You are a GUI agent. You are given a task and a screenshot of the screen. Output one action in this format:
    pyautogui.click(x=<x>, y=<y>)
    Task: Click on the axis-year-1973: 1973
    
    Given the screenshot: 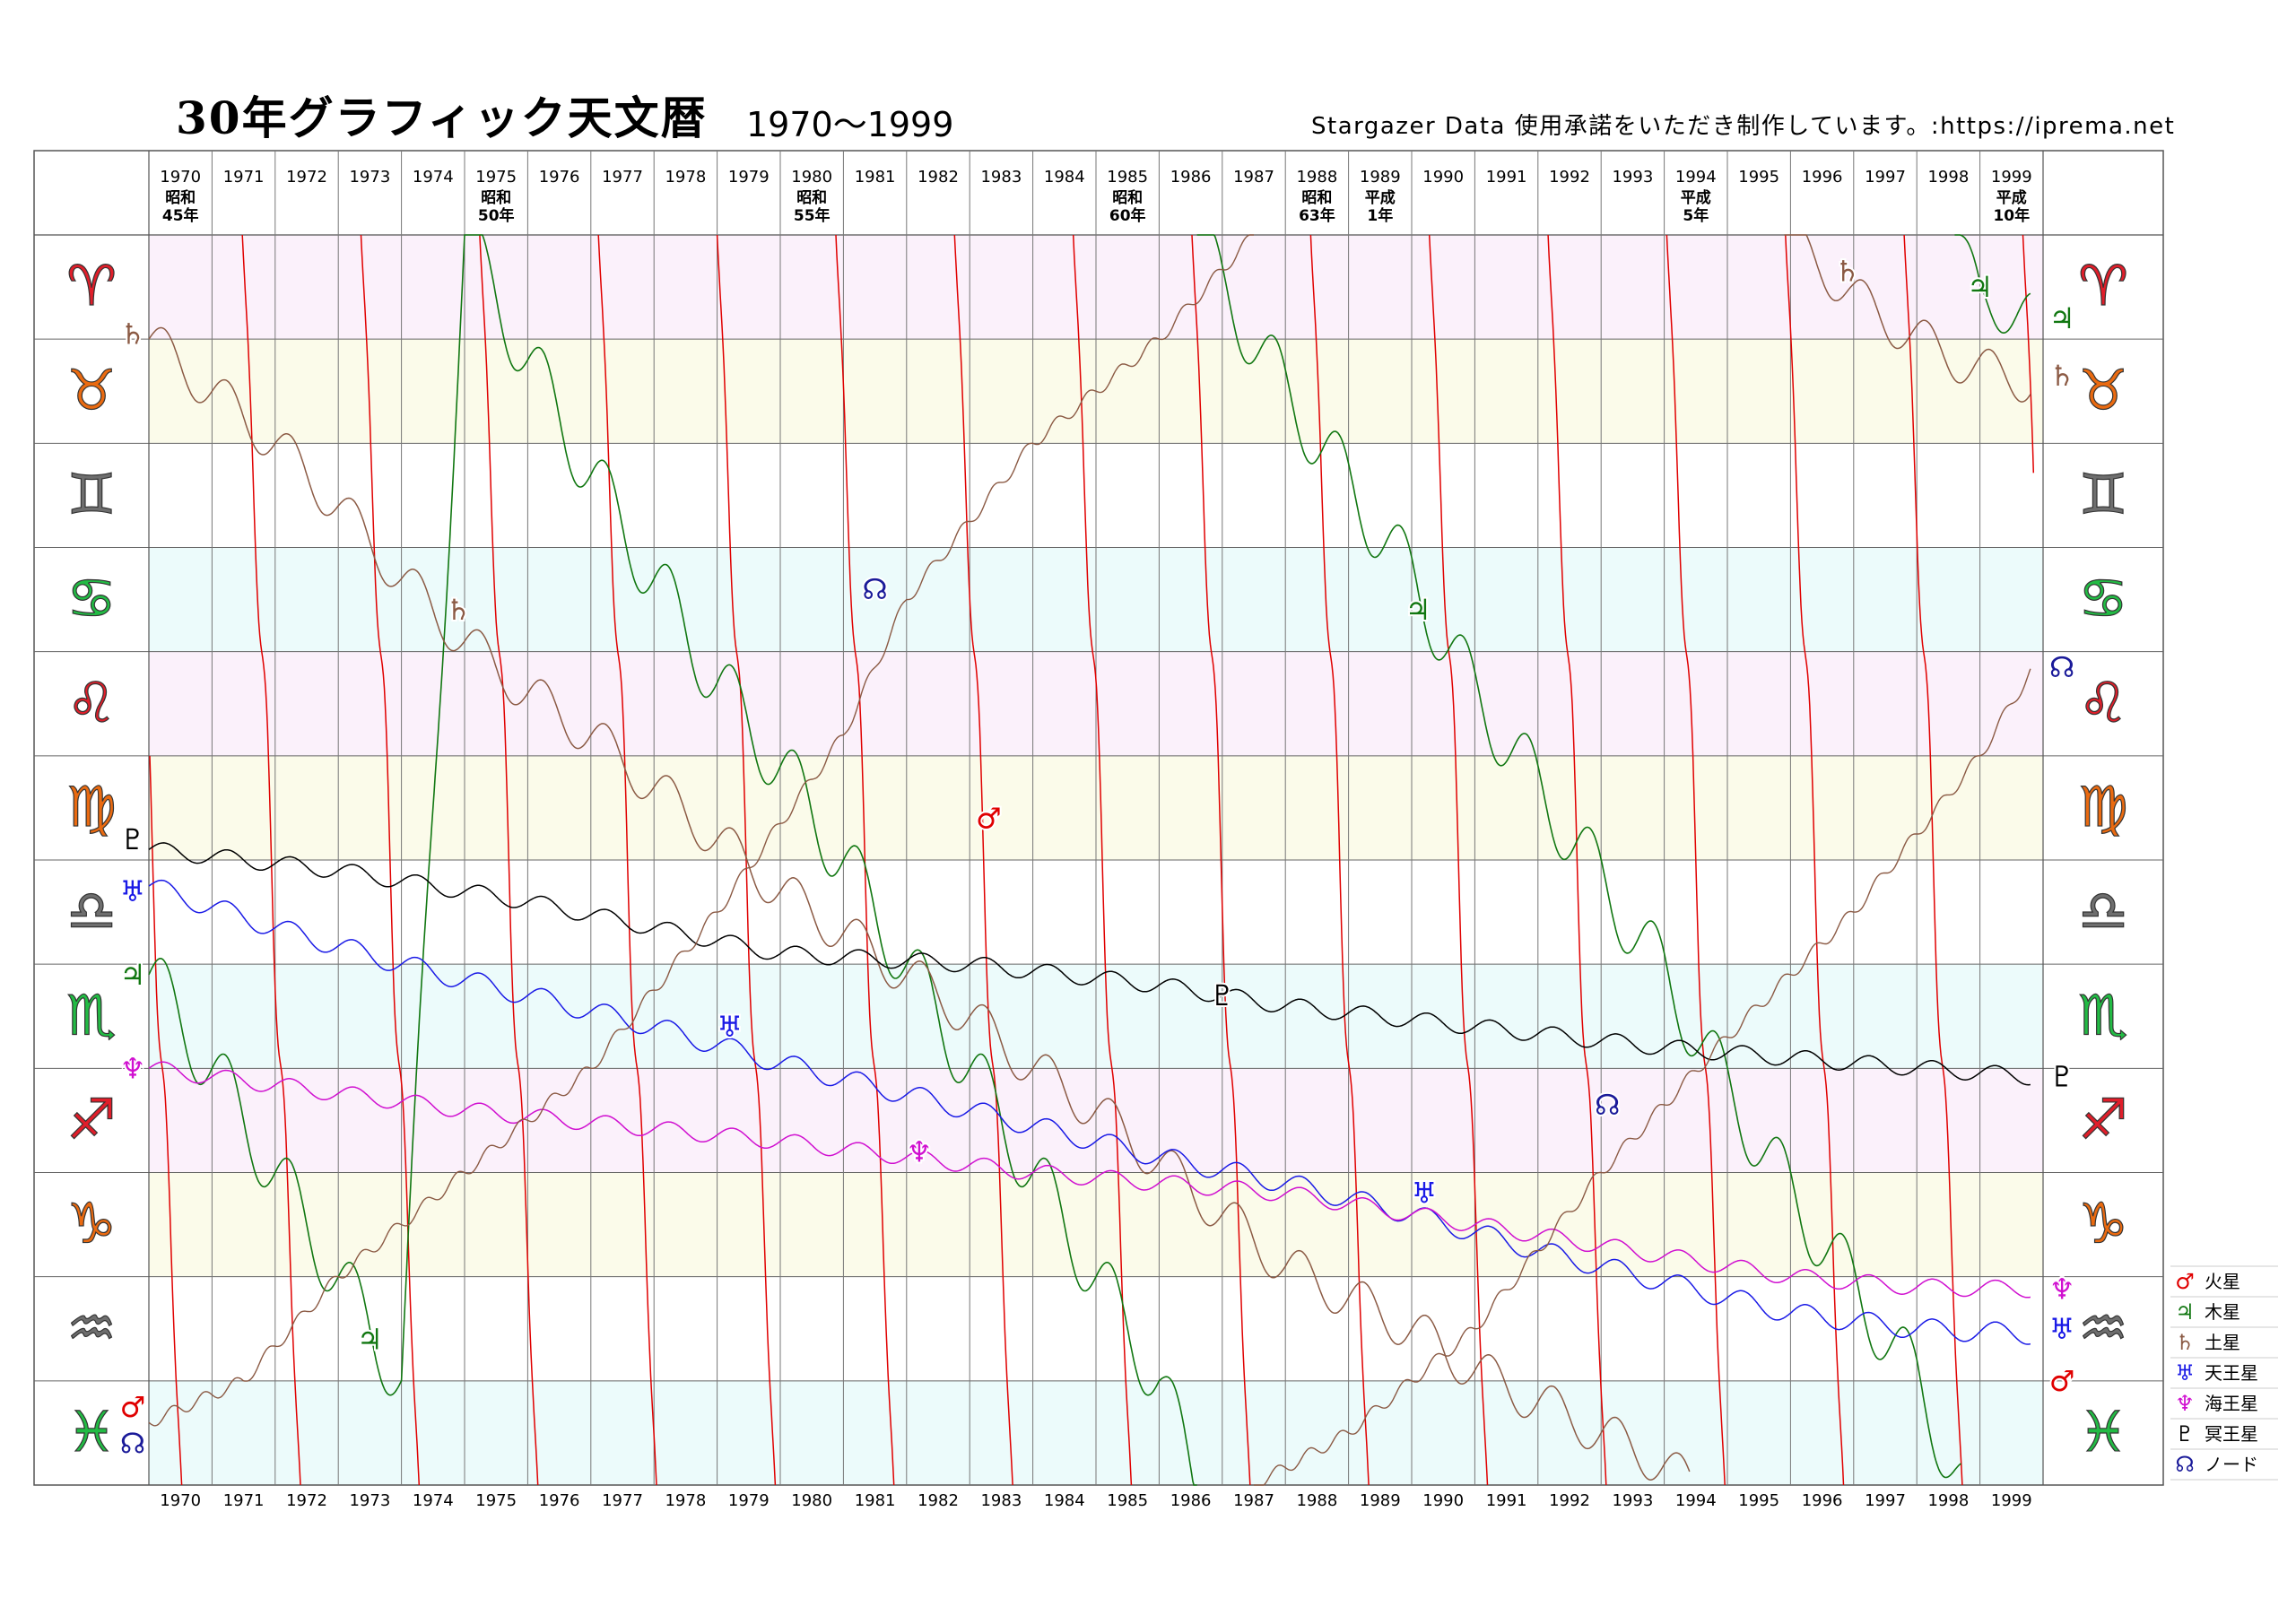 What is the action you would take?
    pyautogui.click(x=369, y=1501)
    